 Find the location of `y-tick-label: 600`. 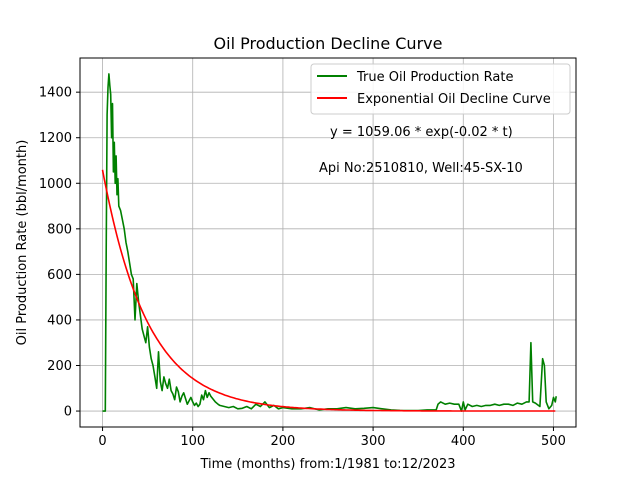

y-tick-label: 600 is located at coordinates (59, 275).